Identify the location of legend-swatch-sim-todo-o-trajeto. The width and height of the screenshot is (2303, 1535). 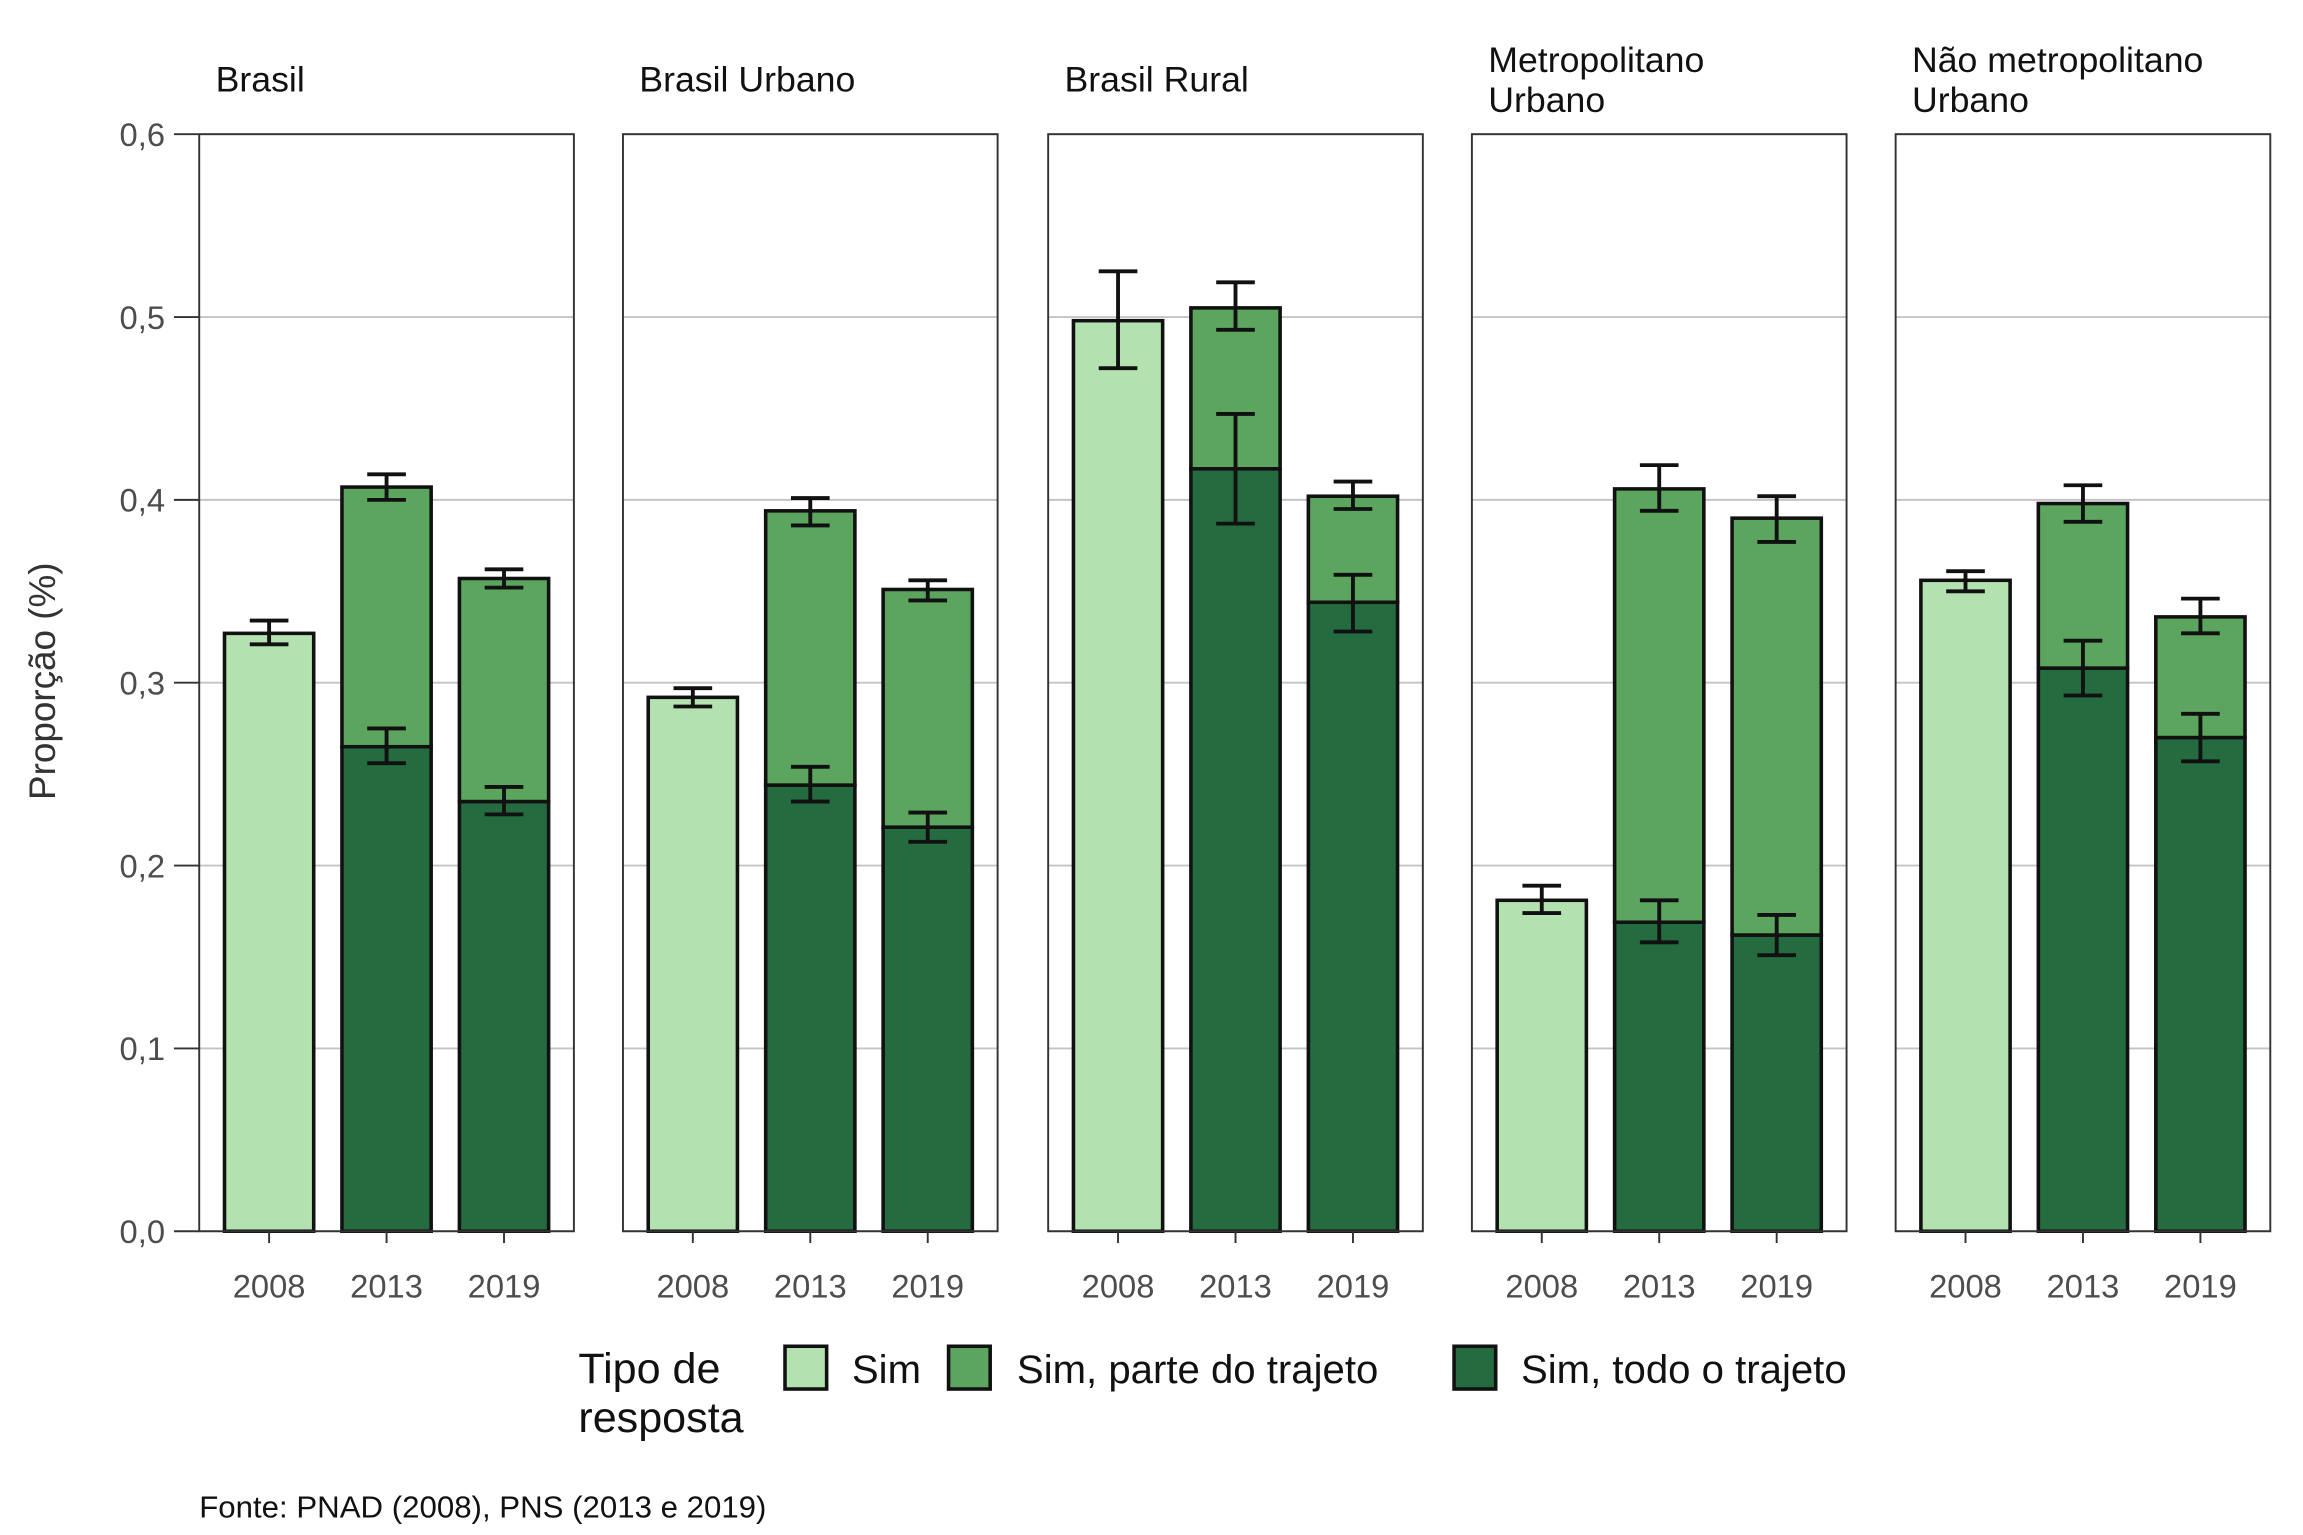
(1475, 1367).